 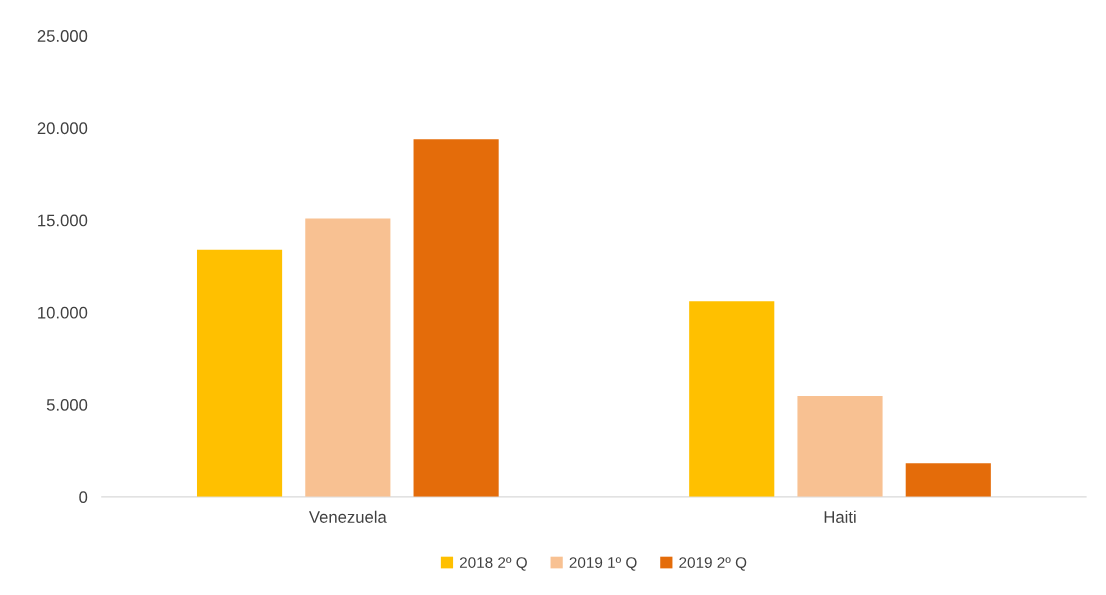 What do you see at coordinates (347, 516) in the screenshot?
I see `x-tick-label: Venezuela` at bounding box center [347, 516].